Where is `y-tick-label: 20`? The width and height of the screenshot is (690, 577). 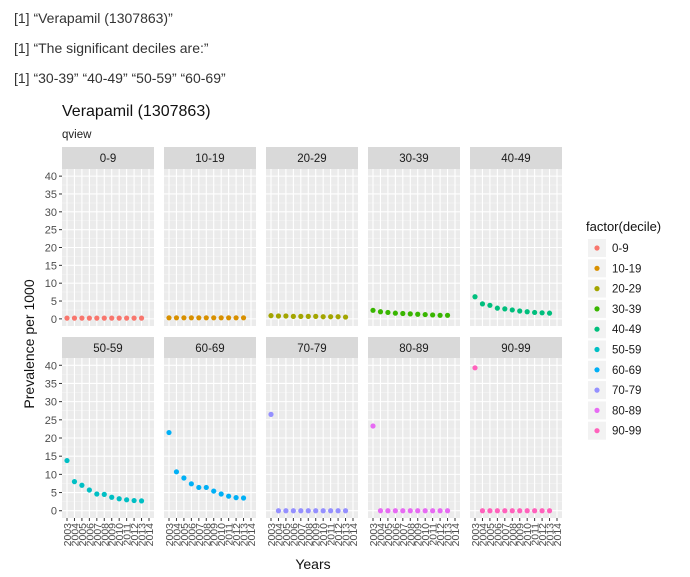
y-tick-label: 20 is located at coordinates (51, 249).